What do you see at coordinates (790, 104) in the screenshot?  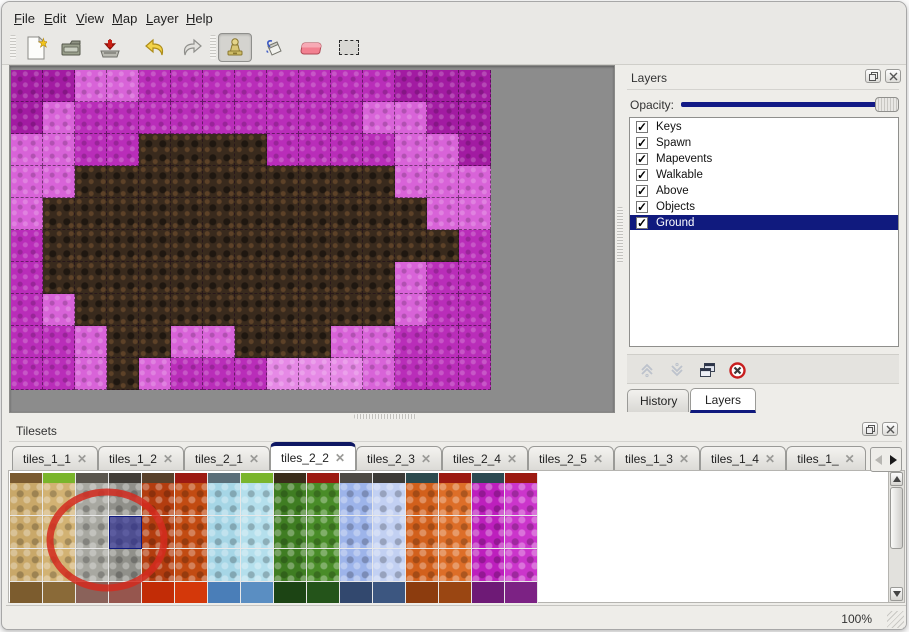 I see `opacity-slider` at bounding box center [790, 104].